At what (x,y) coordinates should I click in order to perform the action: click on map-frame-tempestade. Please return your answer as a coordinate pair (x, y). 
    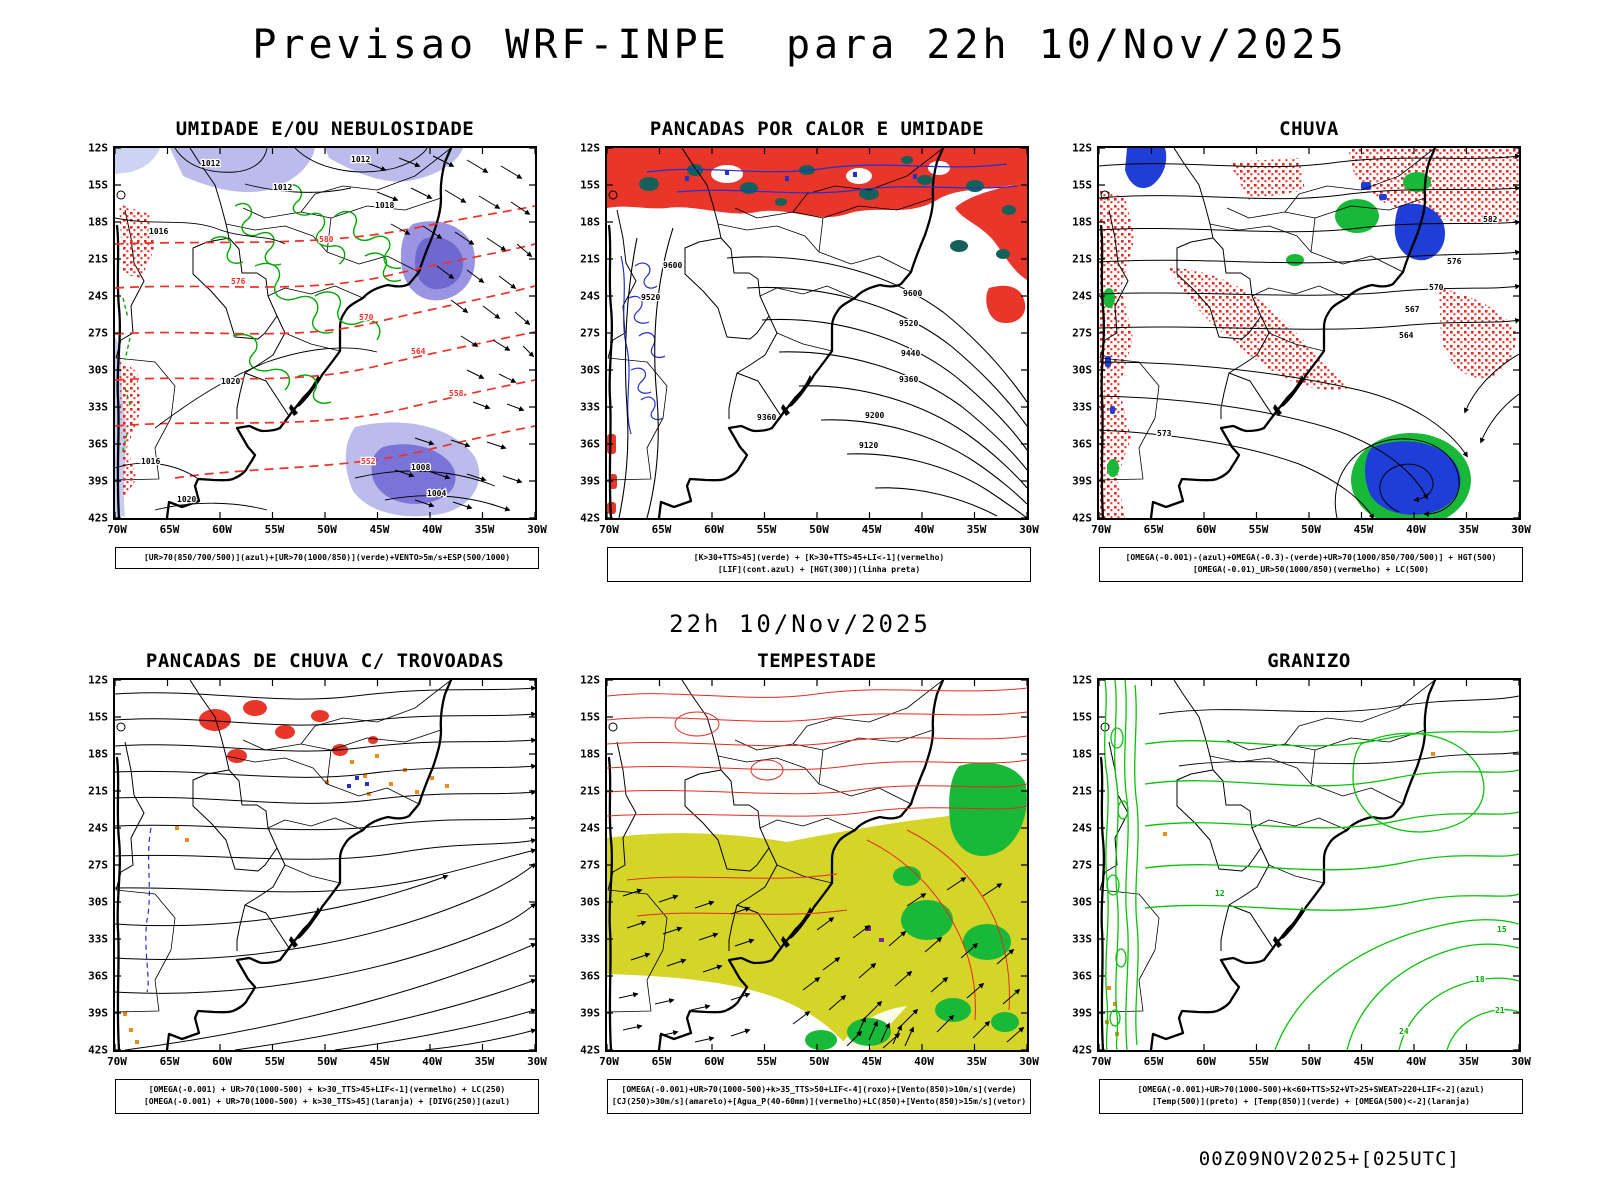
    Looking at the image, I should click on (817, 864).